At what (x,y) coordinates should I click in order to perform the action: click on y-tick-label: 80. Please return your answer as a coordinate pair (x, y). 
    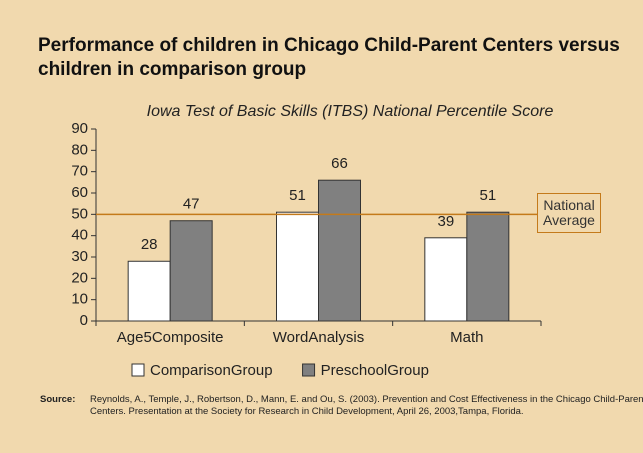
    Looking at the image, I should click on (79, 149).